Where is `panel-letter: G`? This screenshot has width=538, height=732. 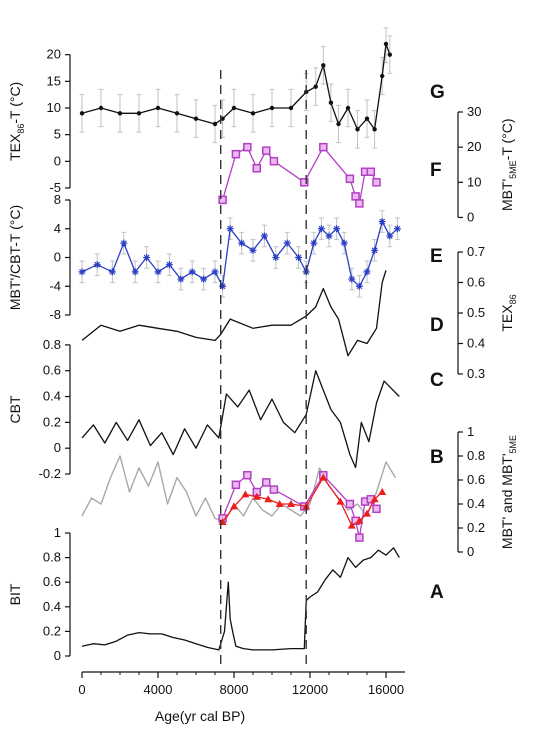 panel-letter: G is located at coordinates (437, 92).